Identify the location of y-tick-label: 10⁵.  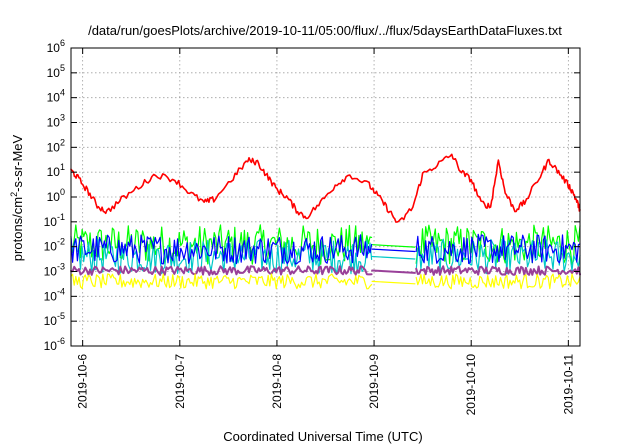
(56, 71).